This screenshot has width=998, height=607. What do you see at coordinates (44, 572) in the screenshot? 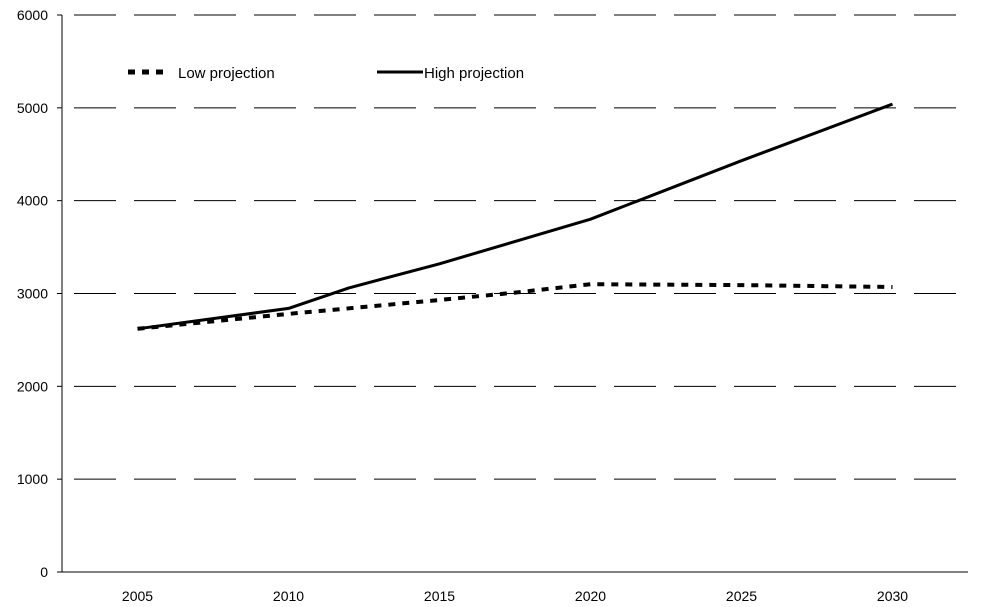
I see `y-tick-label: 0` at bounding box center [44, 572].